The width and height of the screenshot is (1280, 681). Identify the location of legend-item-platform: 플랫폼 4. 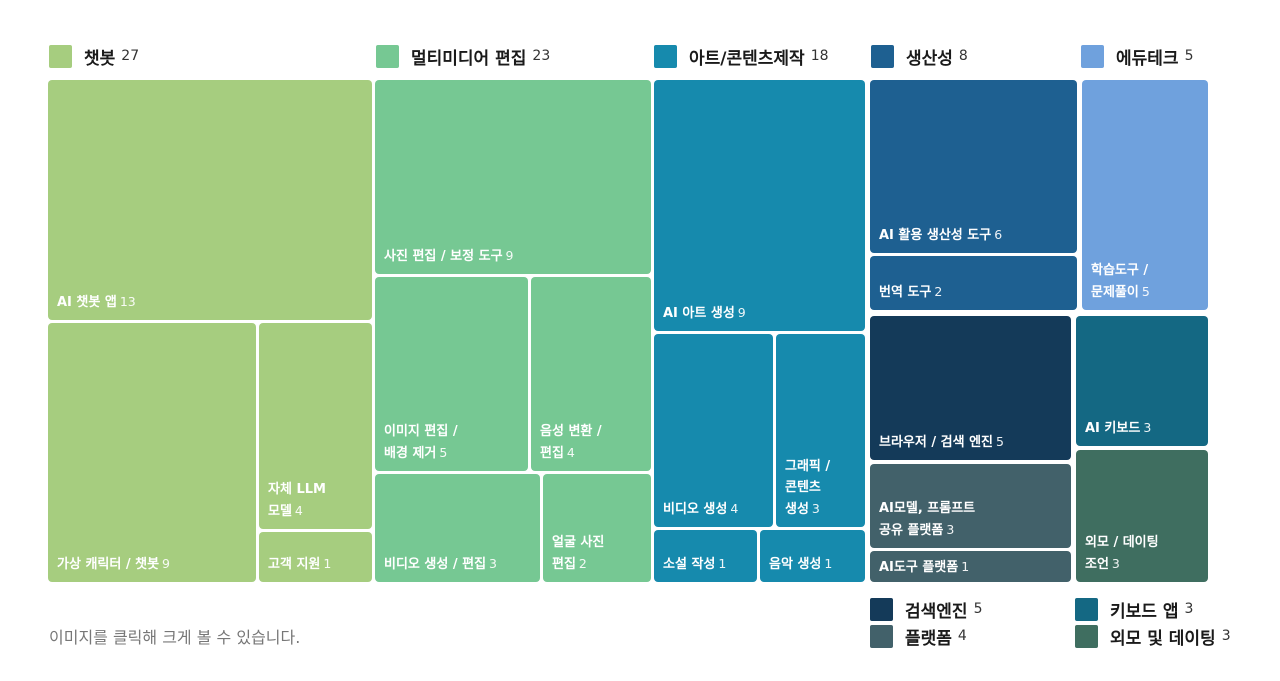
(918, 636).